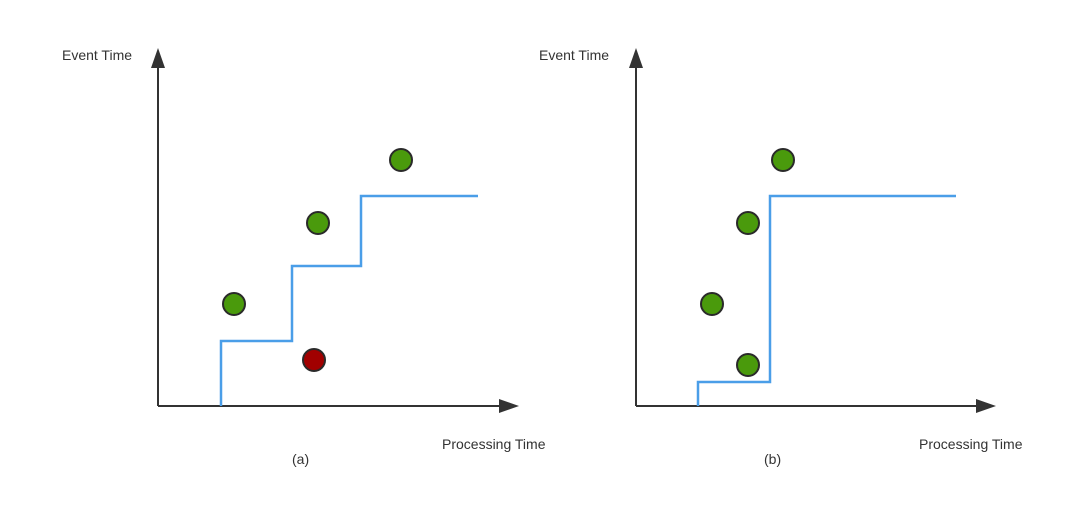 Image resolution: width=1080 pixels, height=510 pixels. I want to click on panel-caption: (a), so click(300, 459).